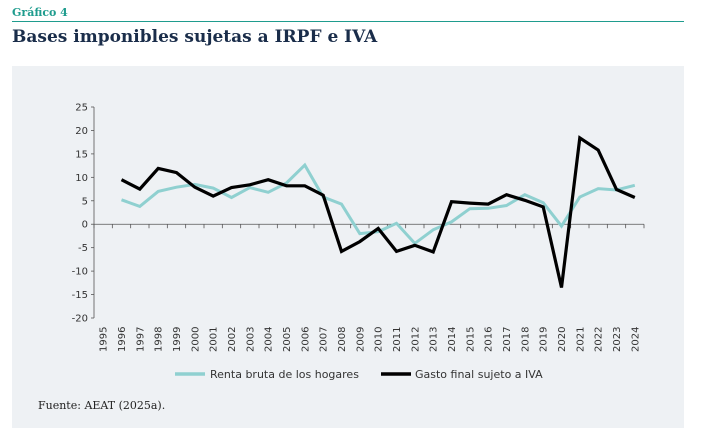  I want to click on x-tick-label: 1995, so click(104, 339).